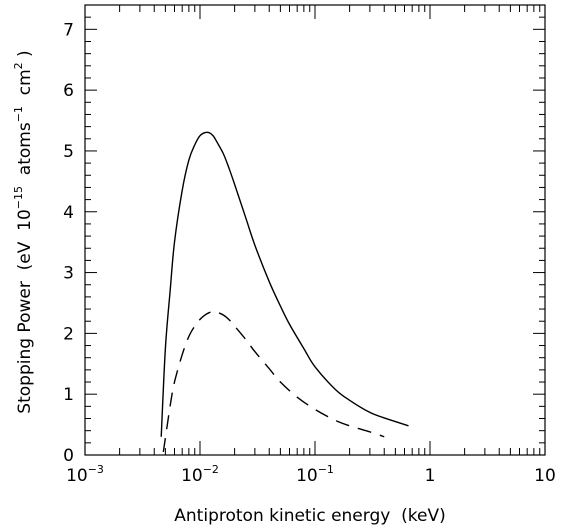 The width and height of the screenshot is (561, 529). Describe the element at coordinates (23, 231) in the screenshot. I see `y-axis-title: Stopping Power (eV 10−15 atoms−1 cm2 )` at that location.